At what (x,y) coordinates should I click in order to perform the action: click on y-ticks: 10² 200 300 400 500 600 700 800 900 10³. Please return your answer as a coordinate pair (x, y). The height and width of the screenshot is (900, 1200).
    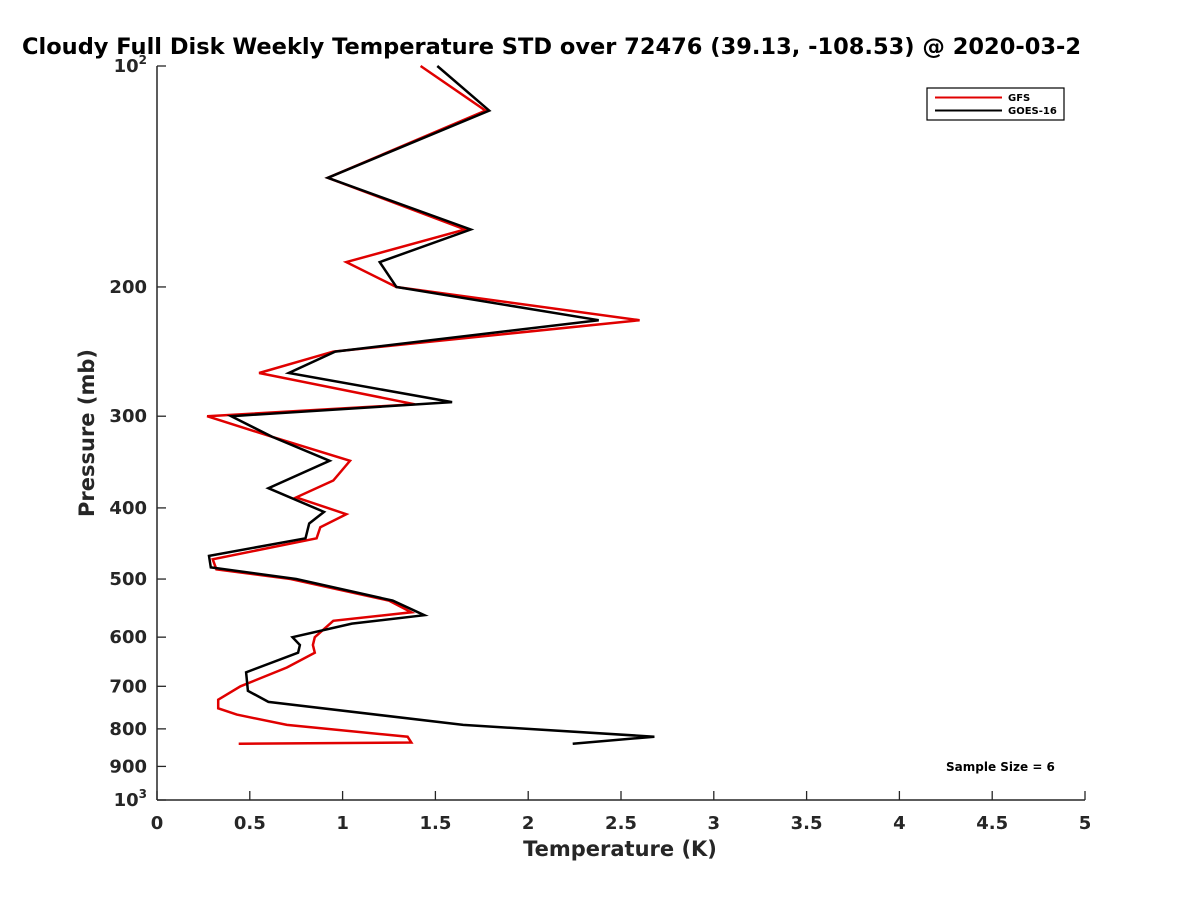
    Looking at the image, I should click on (137, 432).